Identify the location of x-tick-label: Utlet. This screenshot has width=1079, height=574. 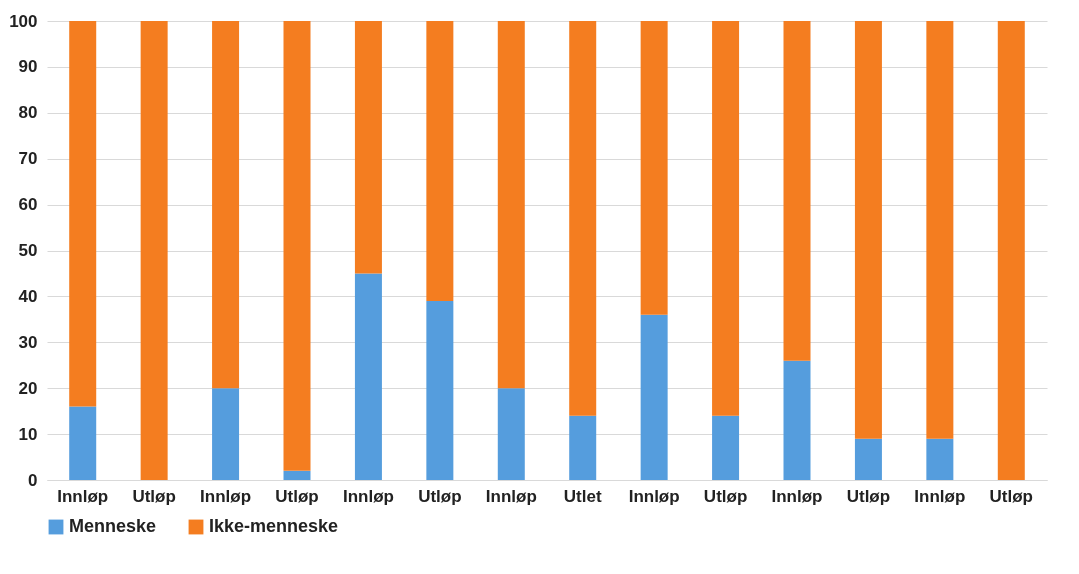
(582, 496).